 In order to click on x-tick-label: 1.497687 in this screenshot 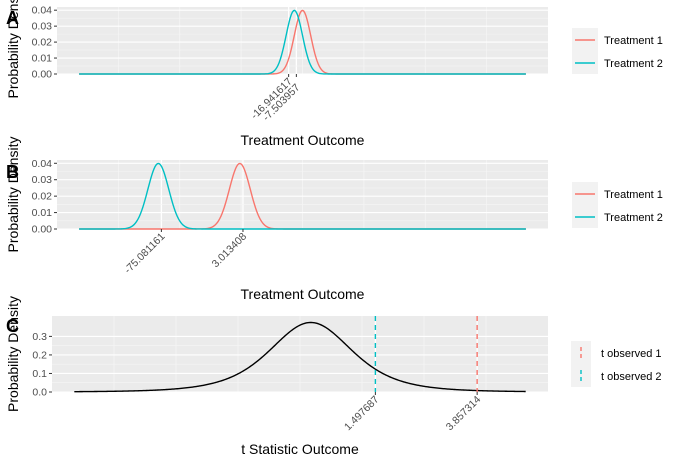, I will do `click(362, 414)`.